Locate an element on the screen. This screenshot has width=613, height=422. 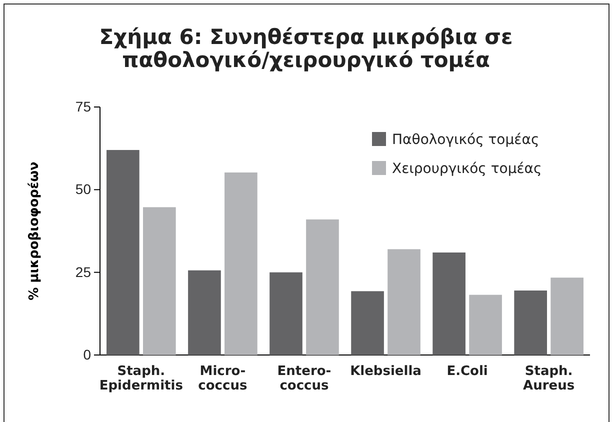
legend-label: Παθολογικός τομέας is located at coordinates (466, 140).